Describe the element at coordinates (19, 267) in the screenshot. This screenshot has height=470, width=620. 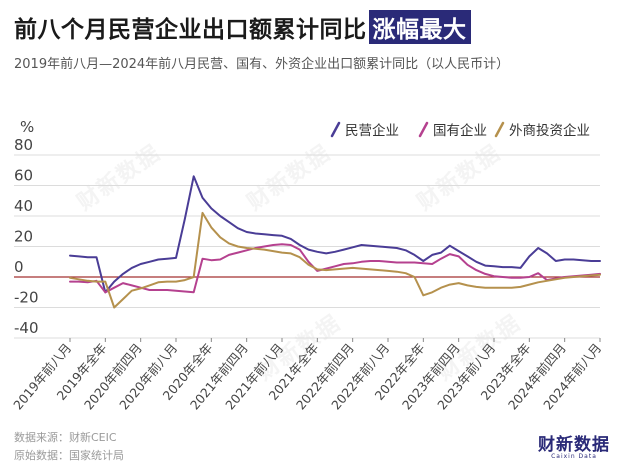
I see `y-tick-label: 0` at that location.